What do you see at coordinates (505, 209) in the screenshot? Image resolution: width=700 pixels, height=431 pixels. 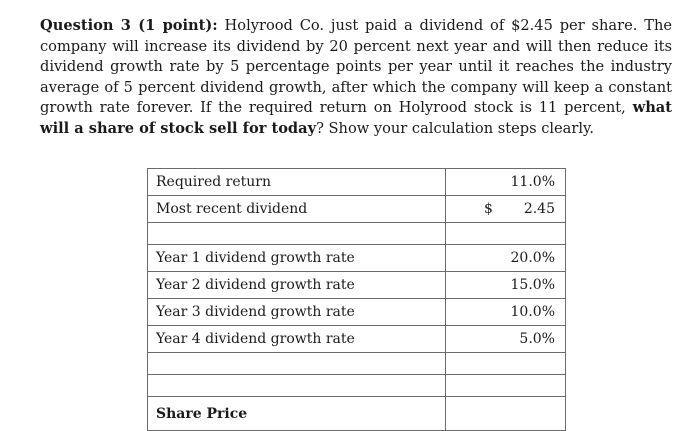 I see `recent-dividend-cell: $ 2.45` at bounding box center [505, 209].